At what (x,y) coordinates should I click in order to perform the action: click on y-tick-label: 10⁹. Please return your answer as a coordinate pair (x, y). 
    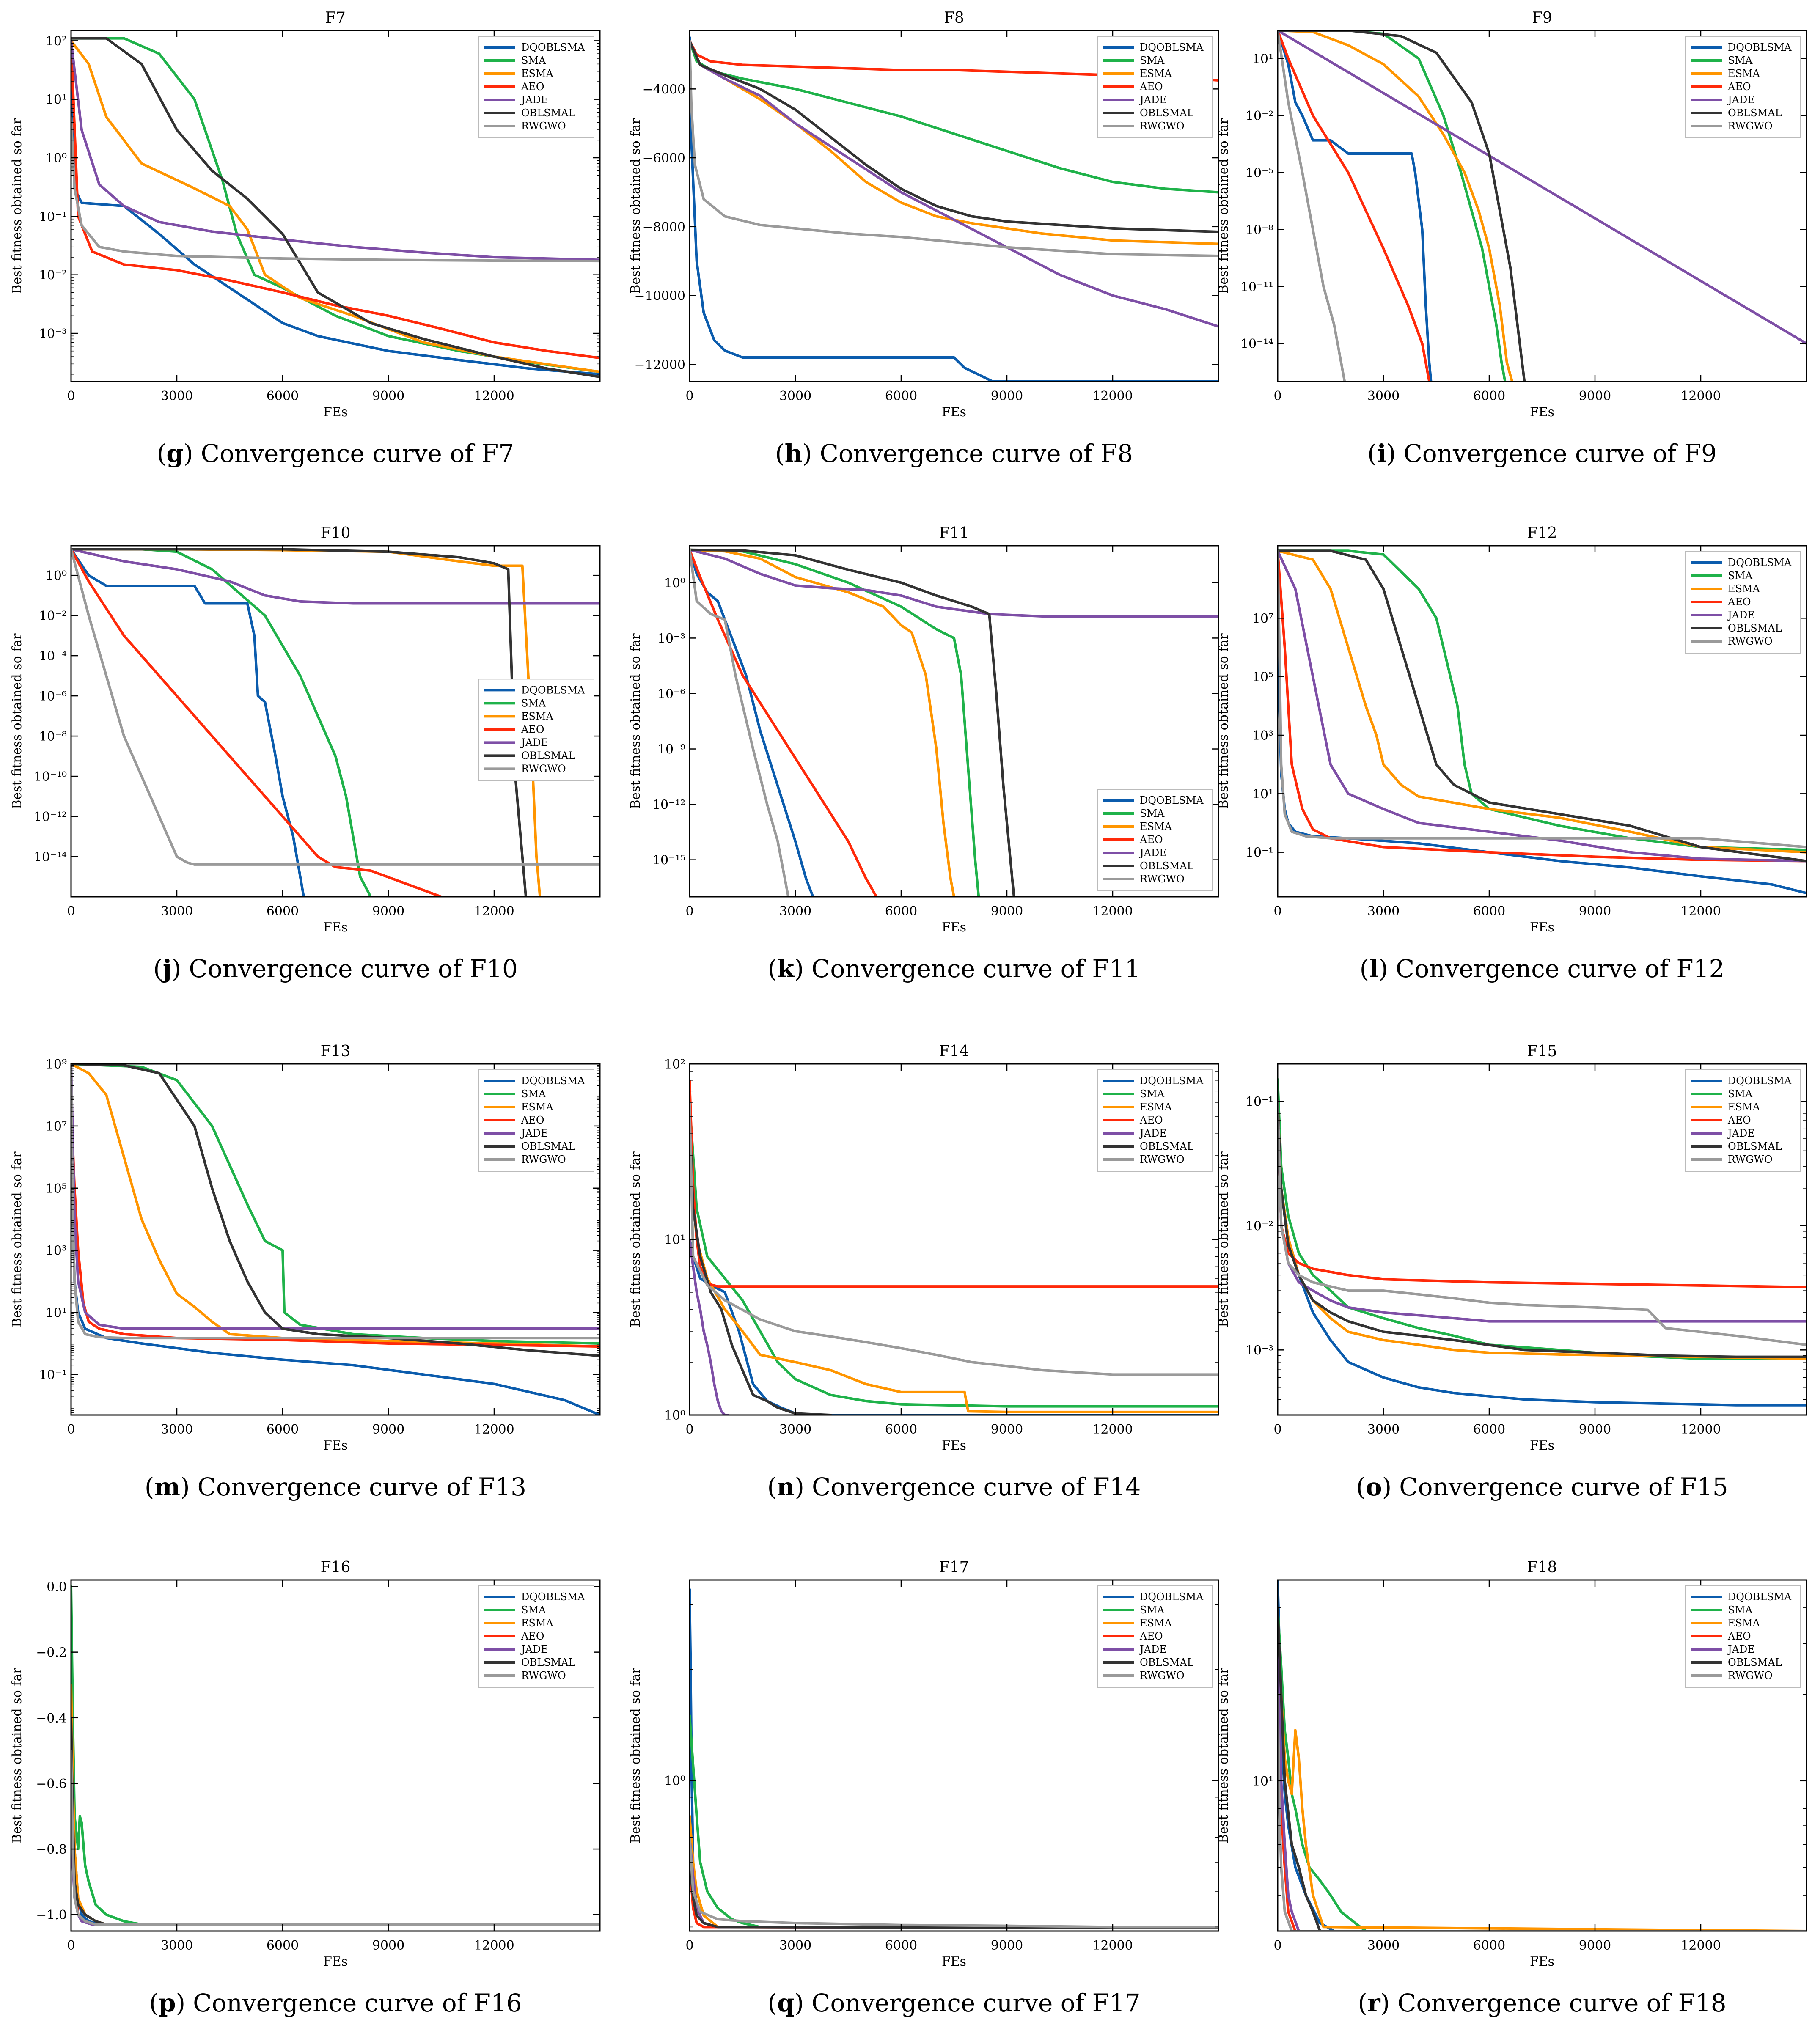
    Looking at the image, I should click on (57, 1064).